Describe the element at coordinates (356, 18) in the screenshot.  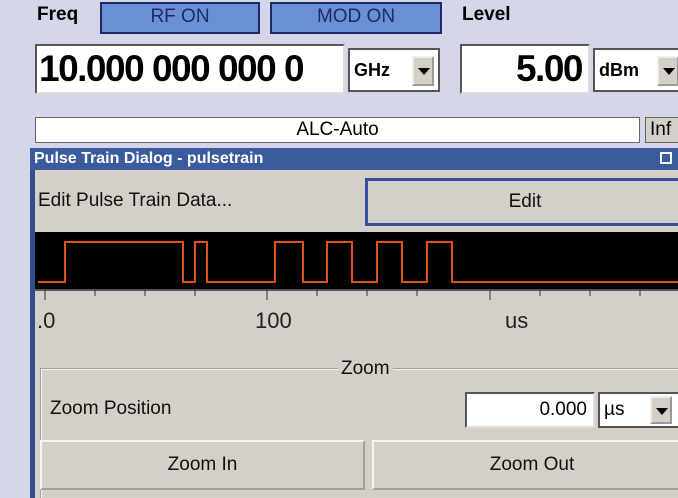
I see `mod-button: MOD ON` at that location.